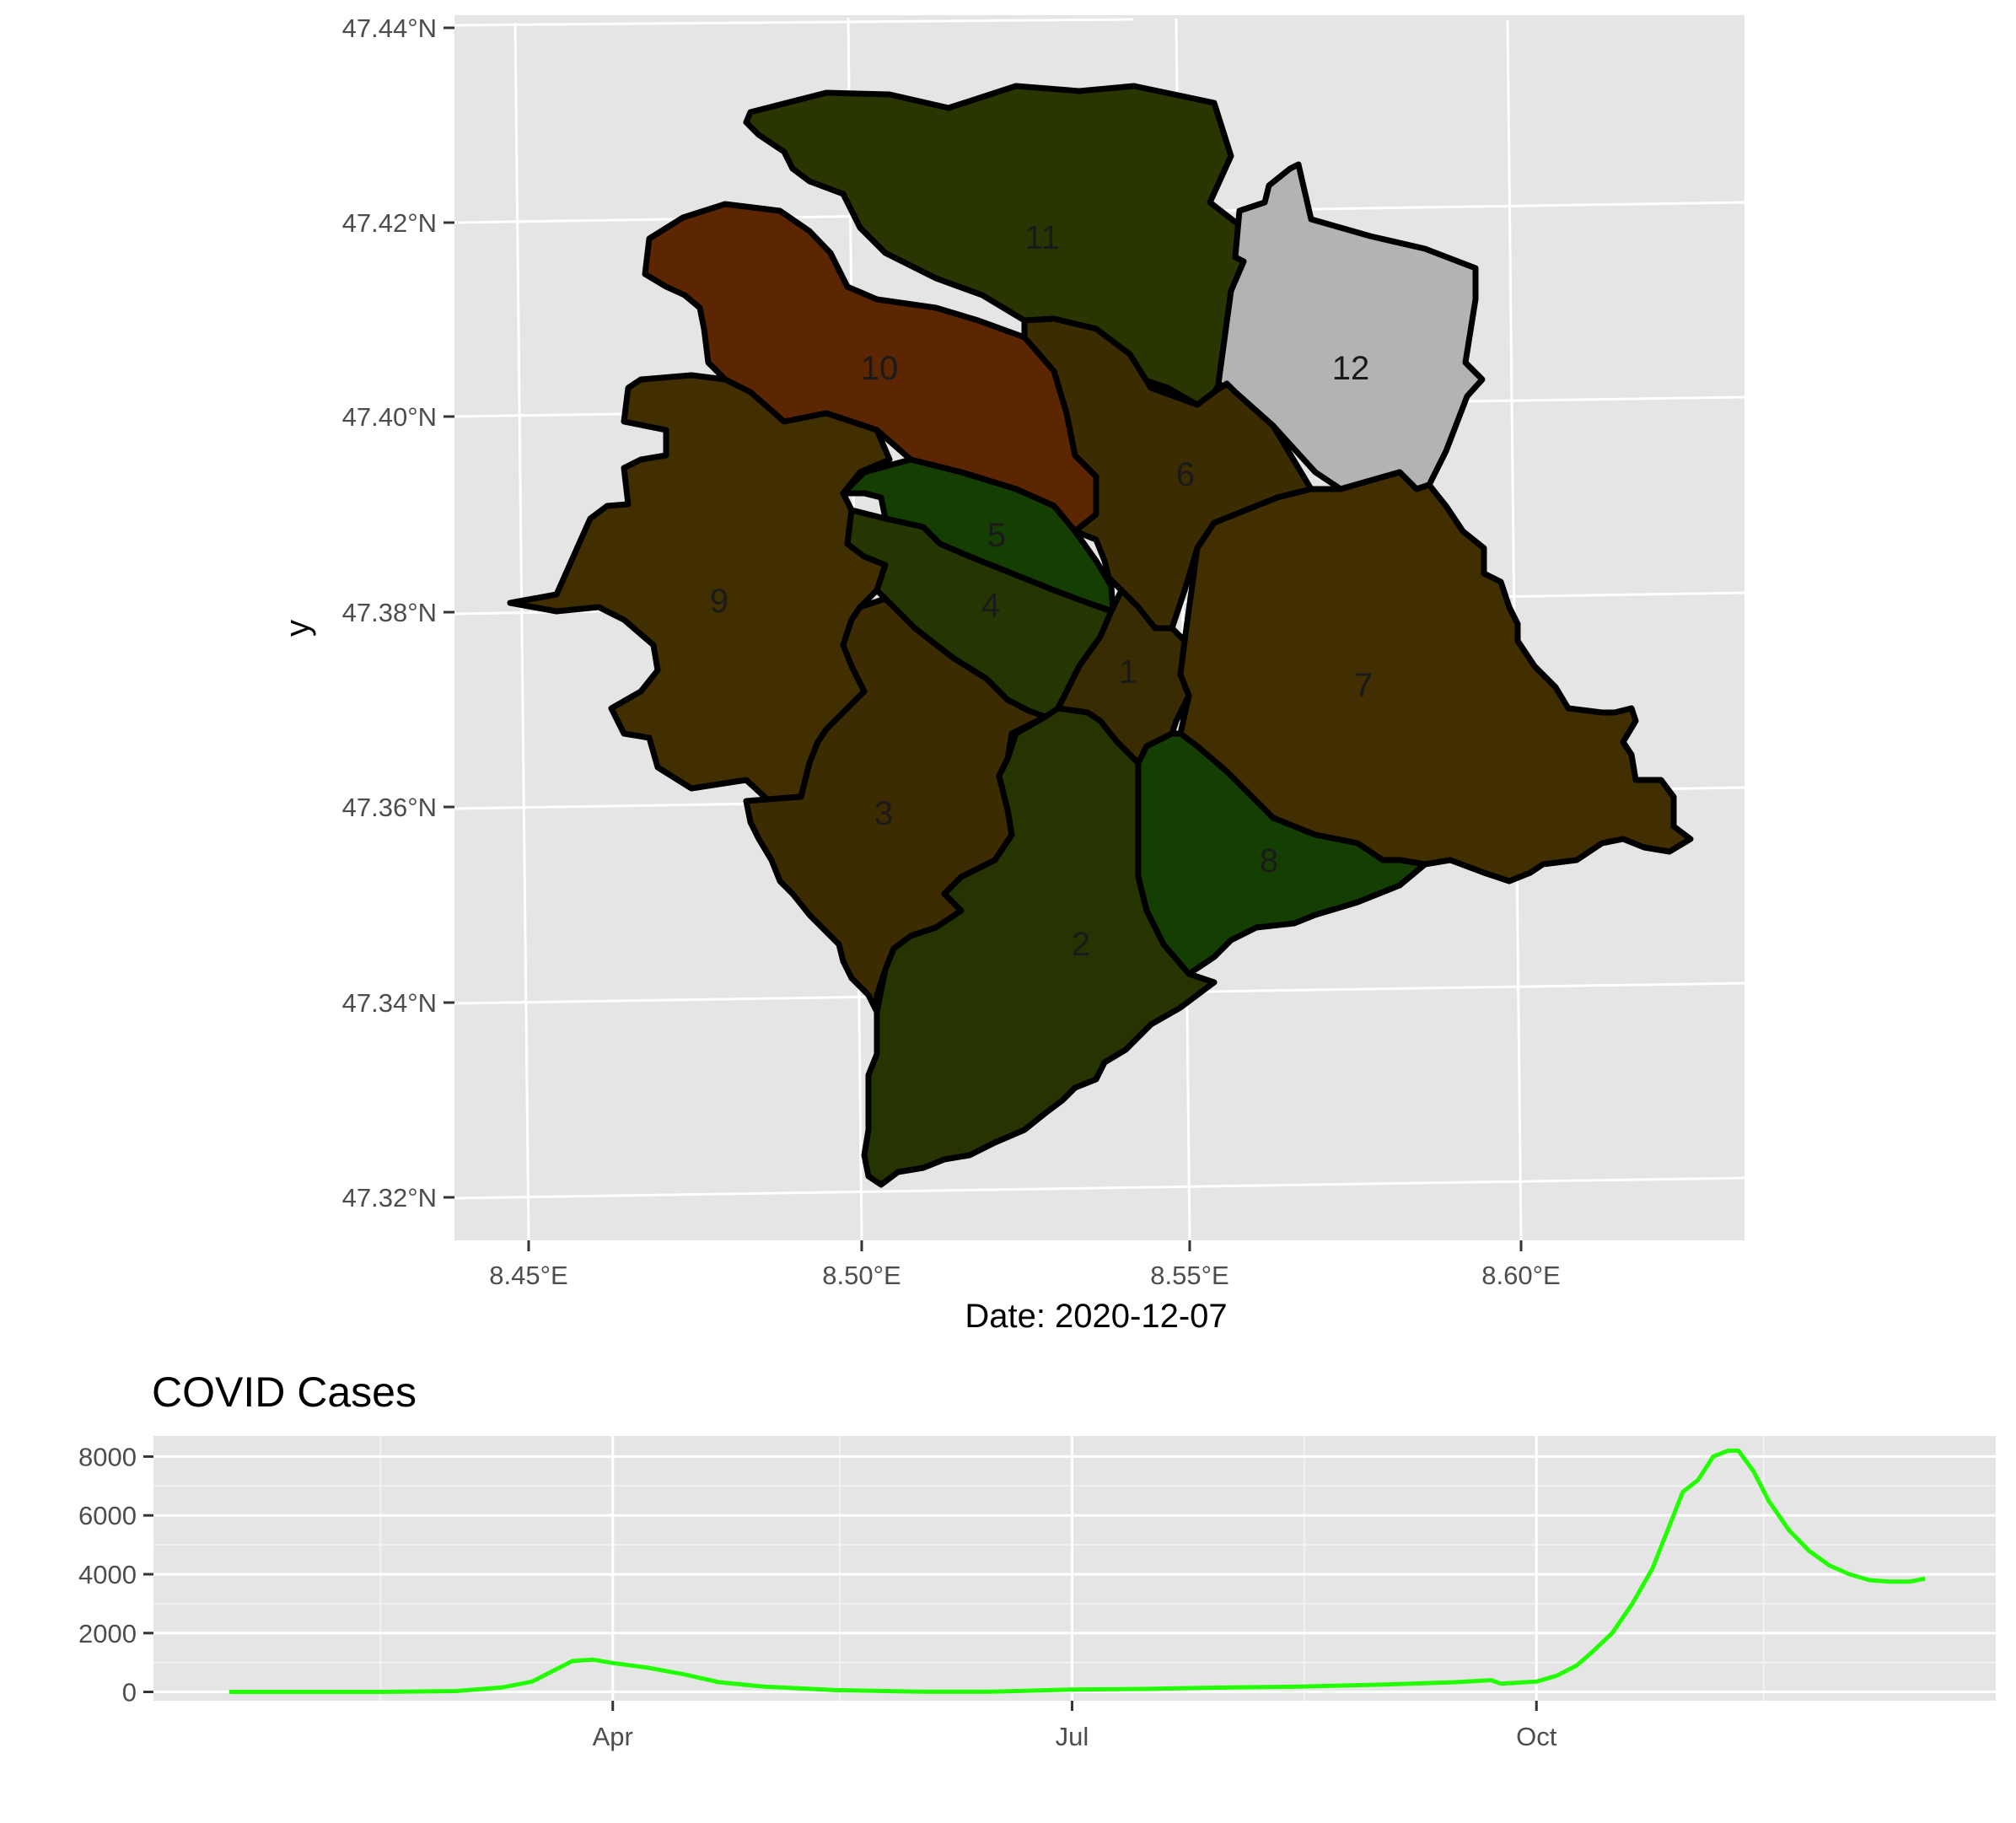  Describe the element at coordinates (1128, 672) in the screenshot. I see `district-label-1: 1` at that location.